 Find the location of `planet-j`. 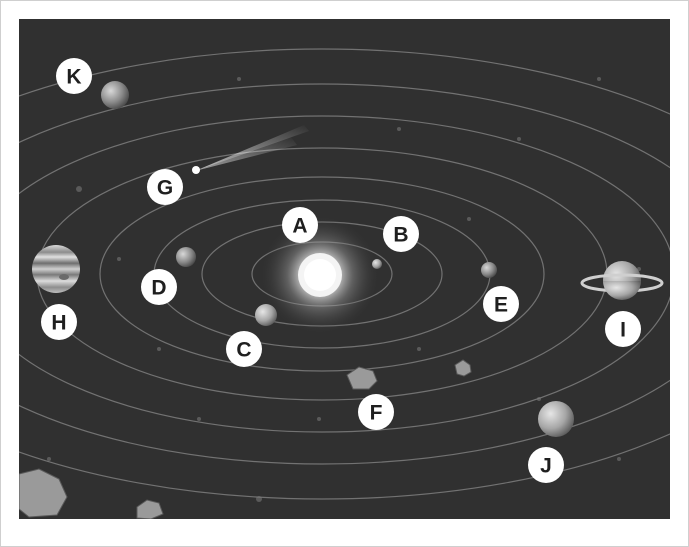

planet-j is located at coordinates (556, 419).